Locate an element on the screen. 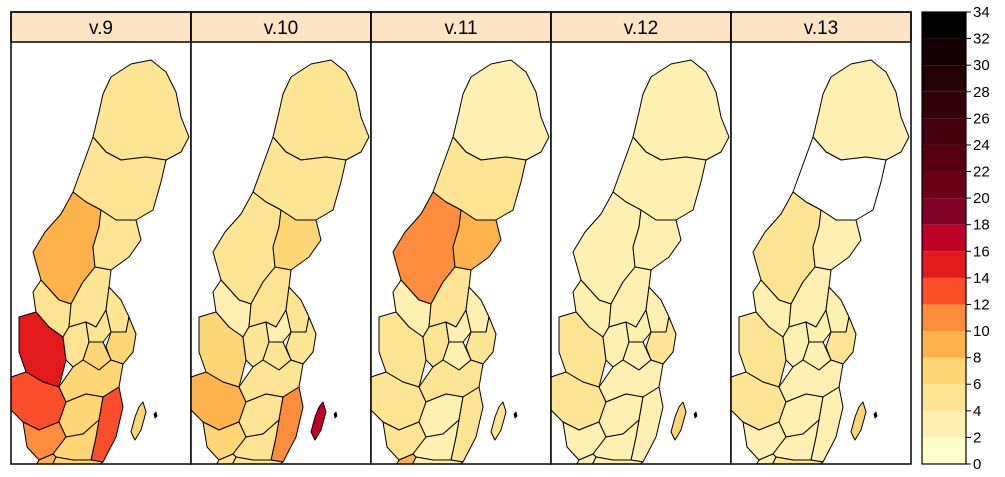  panel-title: v.9 is located at coordinates (101, 28).